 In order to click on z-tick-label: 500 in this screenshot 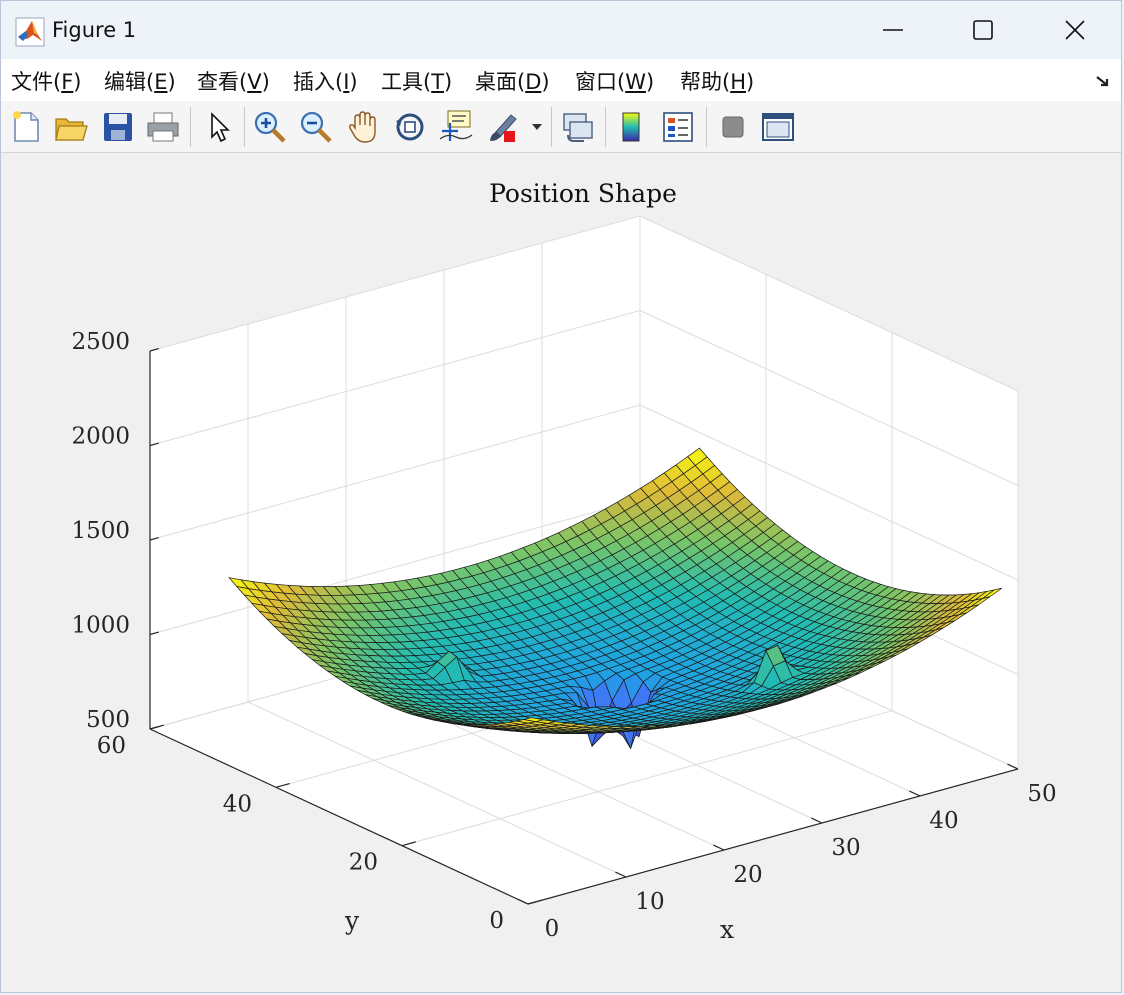, I will do `click(108, 720)`.